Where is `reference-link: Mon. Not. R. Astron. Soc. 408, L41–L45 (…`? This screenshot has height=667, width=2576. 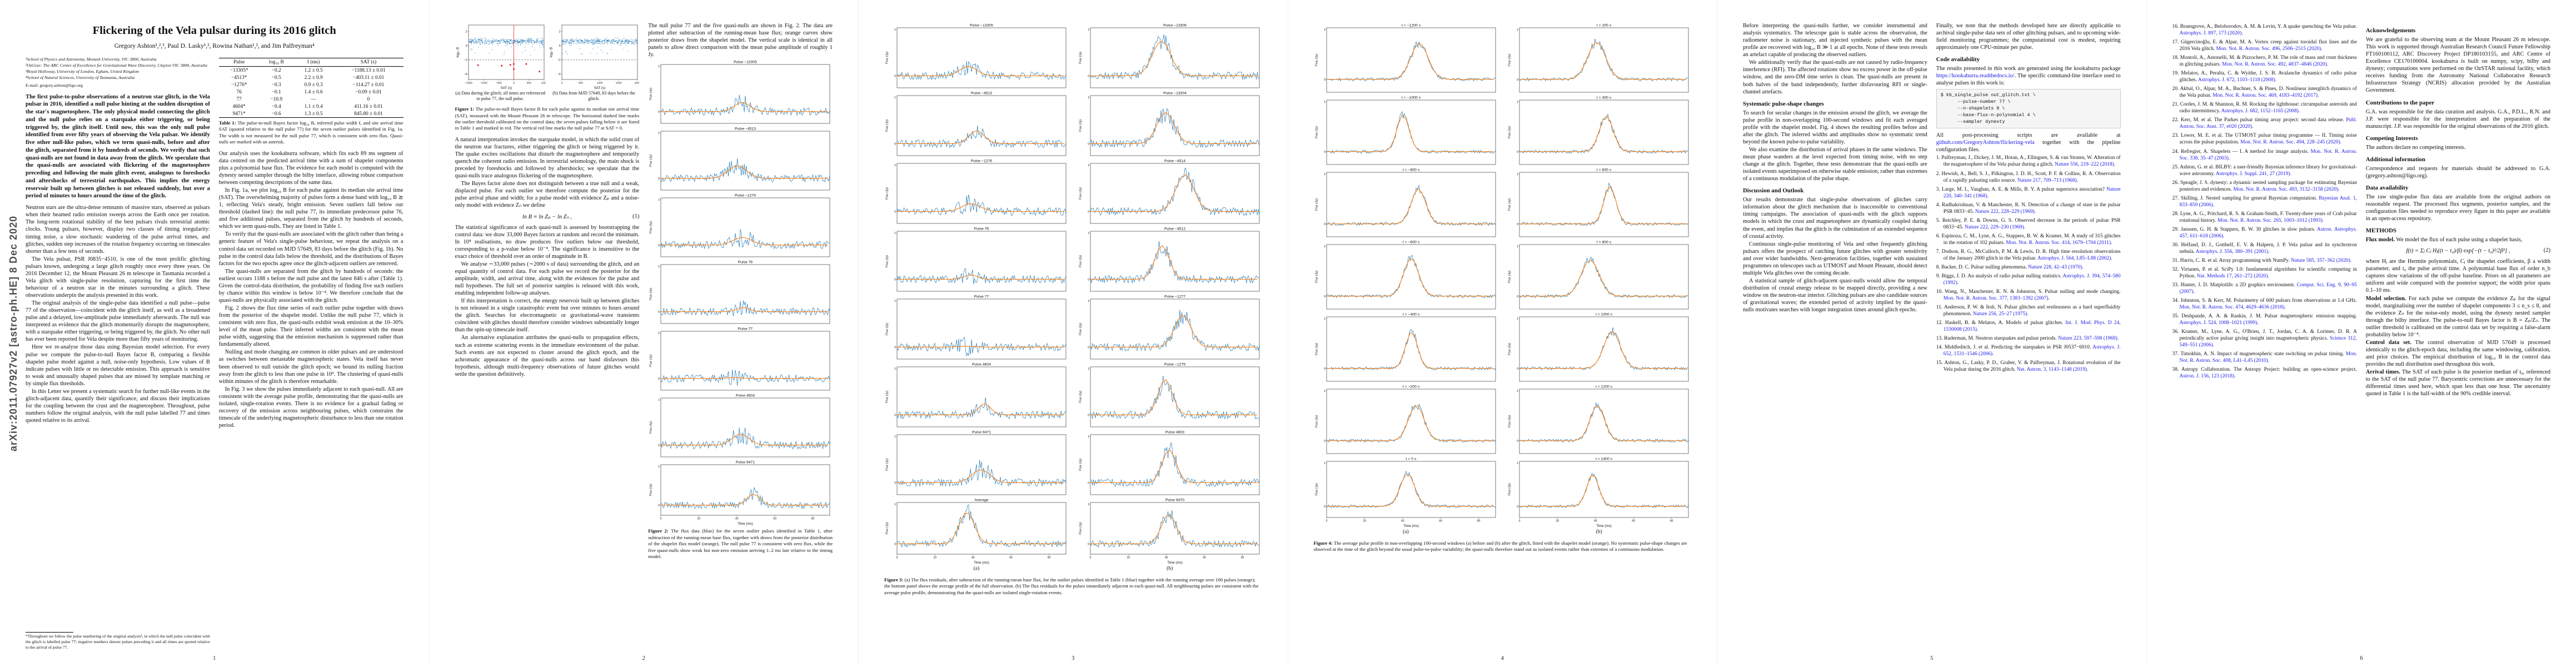
reference-link: Mon. Not. R. Astron. Soc. 408, L41–L45 (… is located at coordinates (2268, 357).